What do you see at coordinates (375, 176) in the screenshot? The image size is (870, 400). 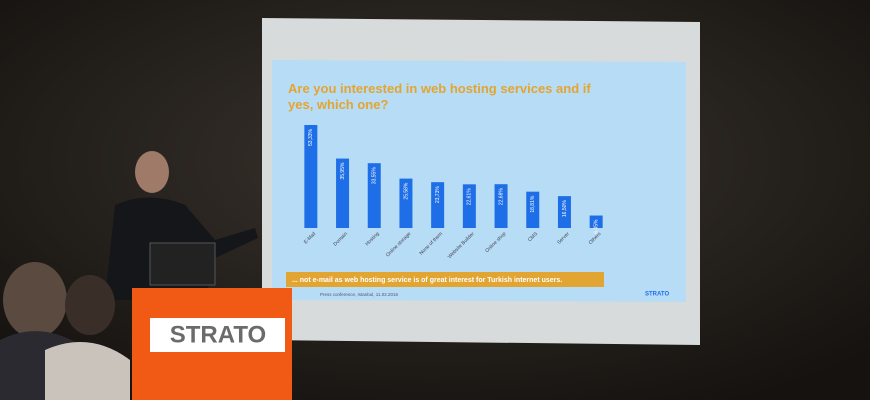 I see `value-label: 33,55%` at bounding box center [375, 176].